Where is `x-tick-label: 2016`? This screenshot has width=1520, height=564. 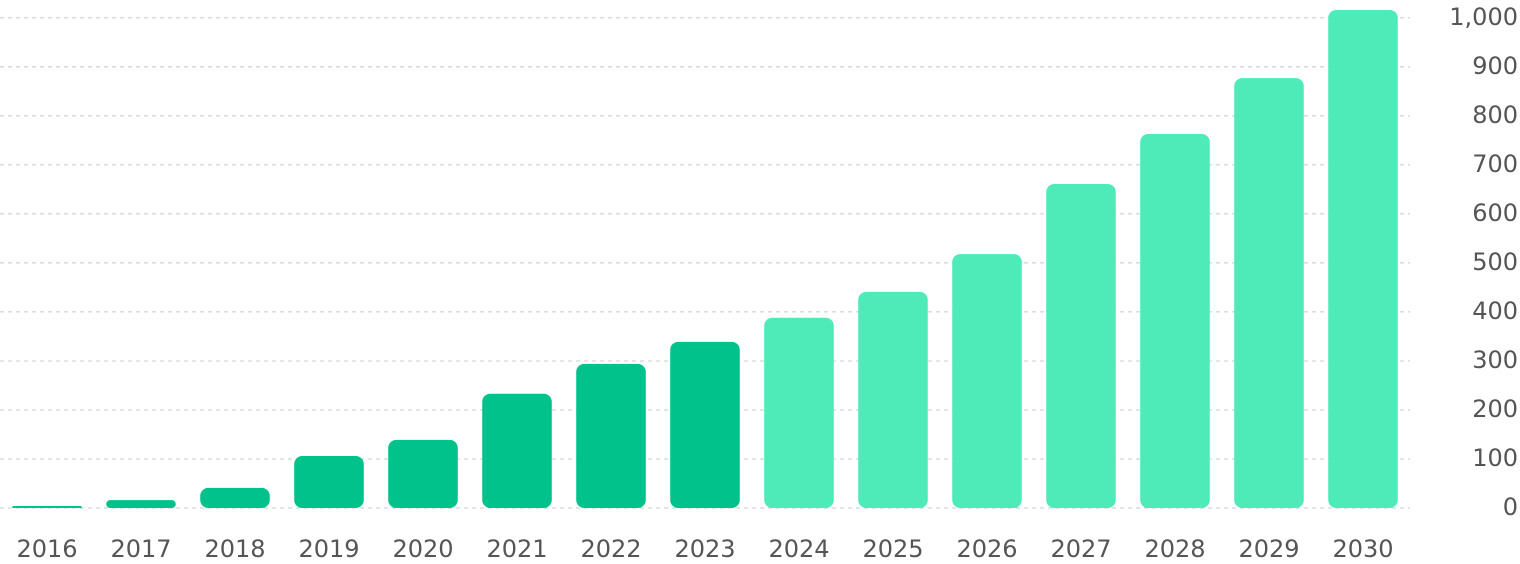 x-tick-label: 2016 is located at coordinates (46, 549).